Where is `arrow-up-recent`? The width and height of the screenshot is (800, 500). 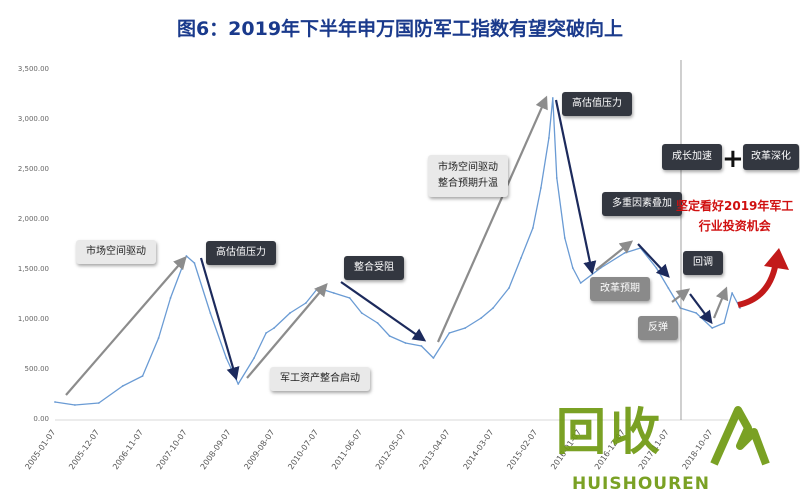
arrow-up-recent is located at coordinates (720, 302).